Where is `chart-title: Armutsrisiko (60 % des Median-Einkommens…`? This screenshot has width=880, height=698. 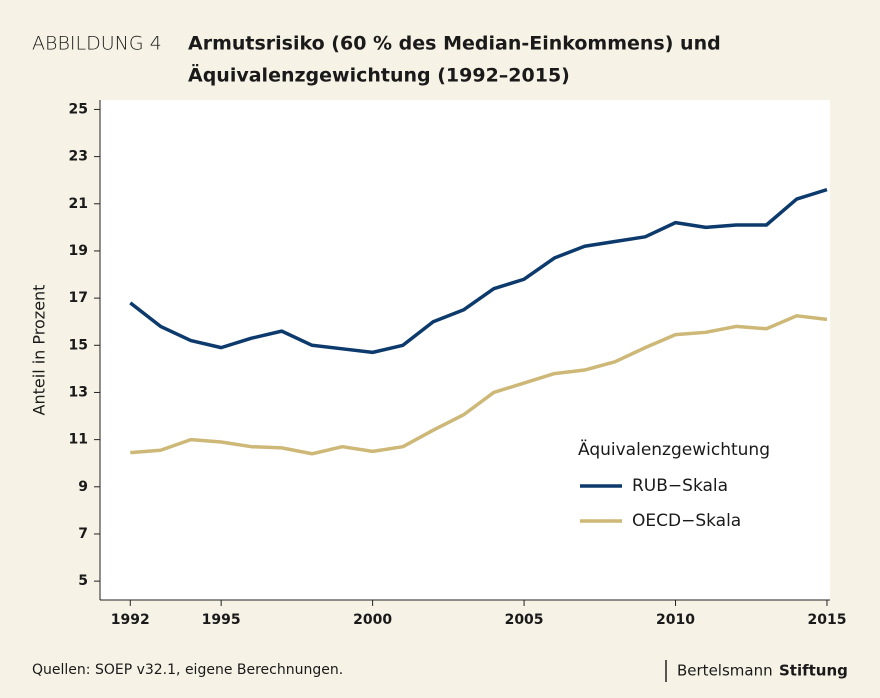 chart-title: Armutsrisiko (60 % des Median-Einkommens… is located at coordinates (454, 44).